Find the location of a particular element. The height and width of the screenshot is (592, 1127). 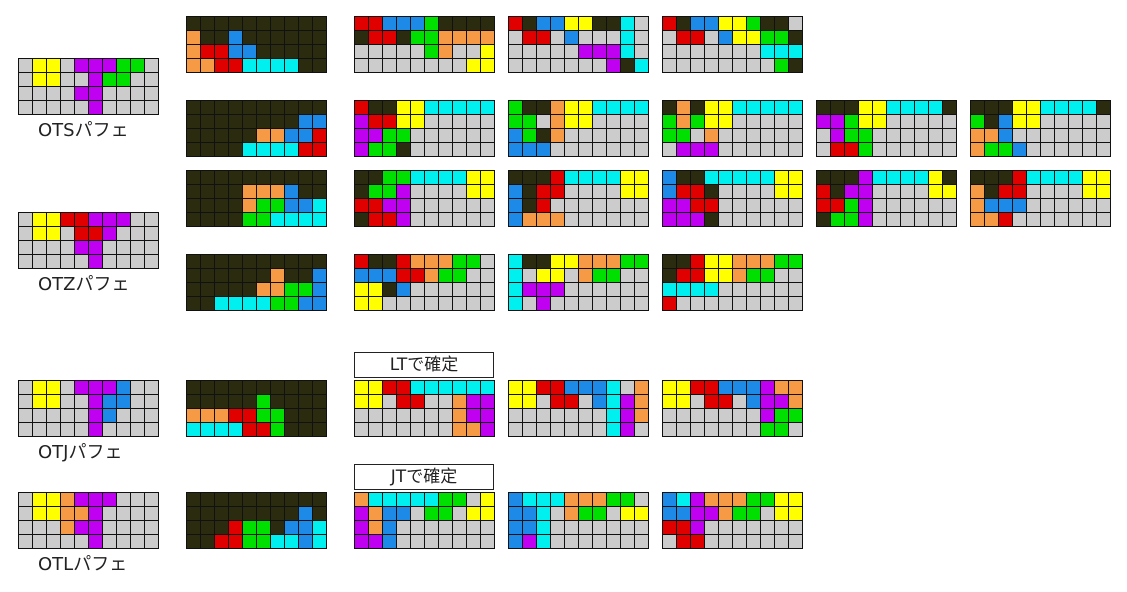

row5-result-board is located at coordinates (578, 408).